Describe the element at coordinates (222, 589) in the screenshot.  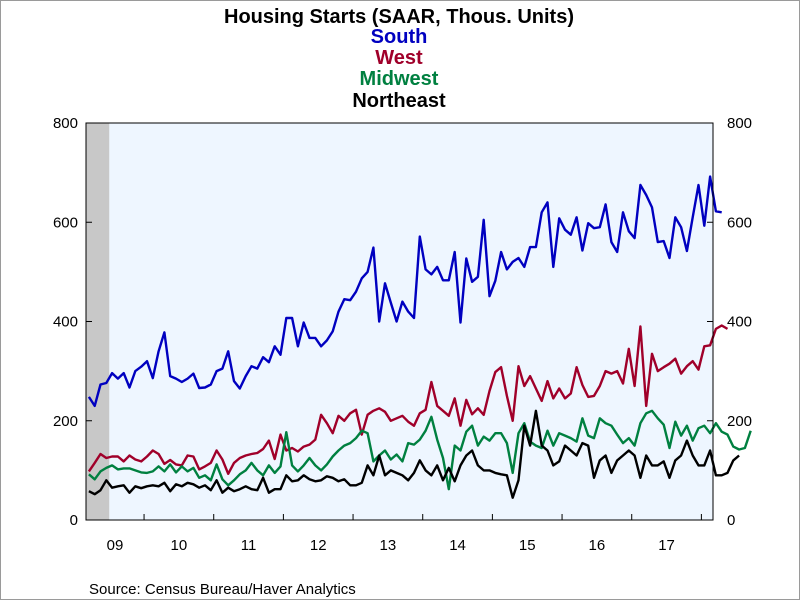
I see `source-note: Source: Census Bureau/Haver Analytics` at that location.